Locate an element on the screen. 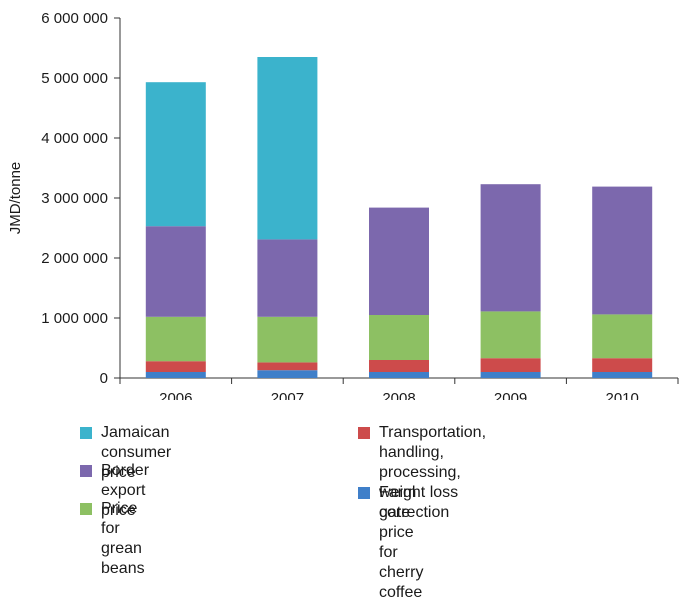 This screenshot has height=603, width=679. legend-swatch-green-beans is located at coordinates (86, 509).